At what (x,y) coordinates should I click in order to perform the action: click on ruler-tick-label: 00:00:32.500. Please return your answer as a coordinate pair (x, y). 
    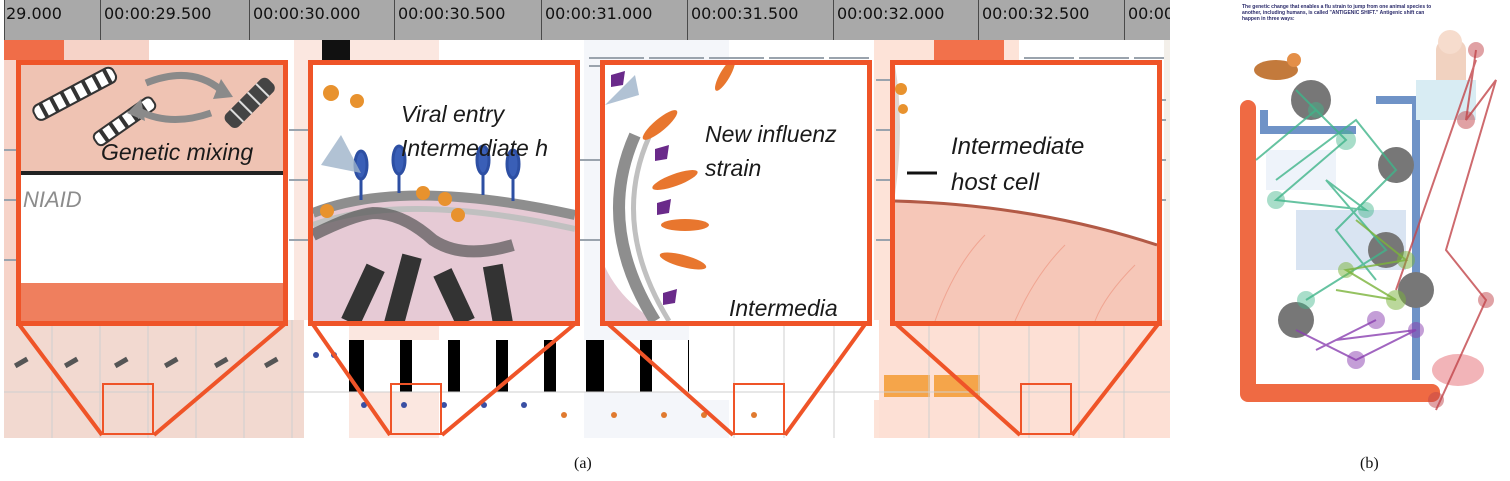
    Looking at the image, I should click on (1036, 13).